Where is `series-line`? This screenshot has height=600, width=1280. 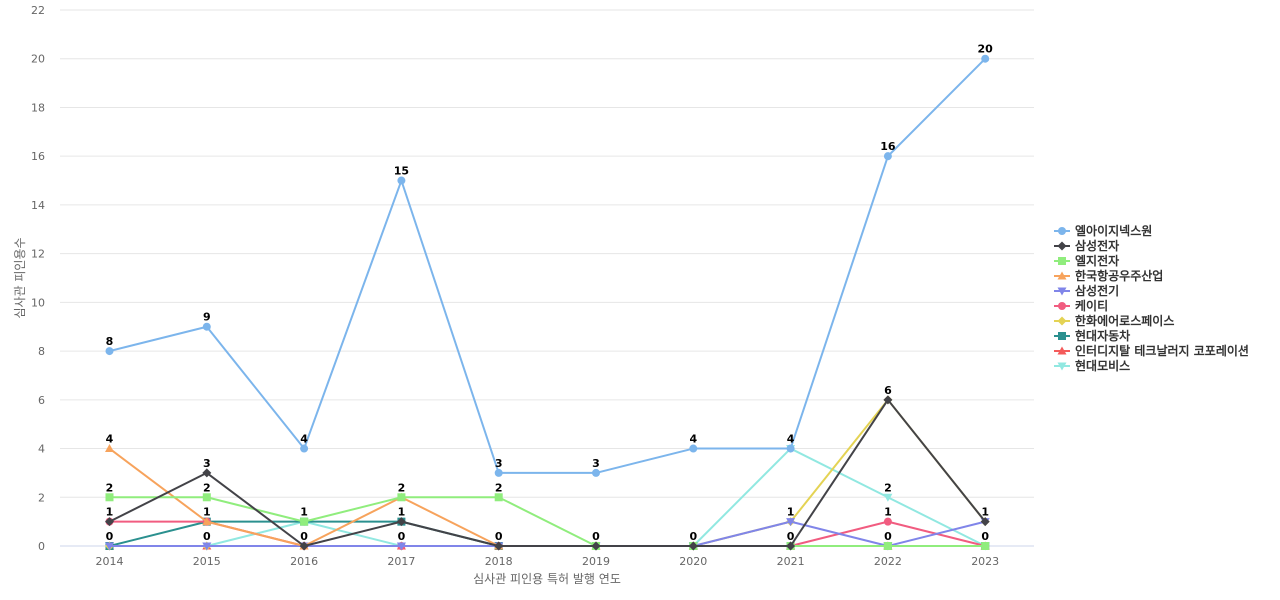
series-line is located at coordinates (547, 533).